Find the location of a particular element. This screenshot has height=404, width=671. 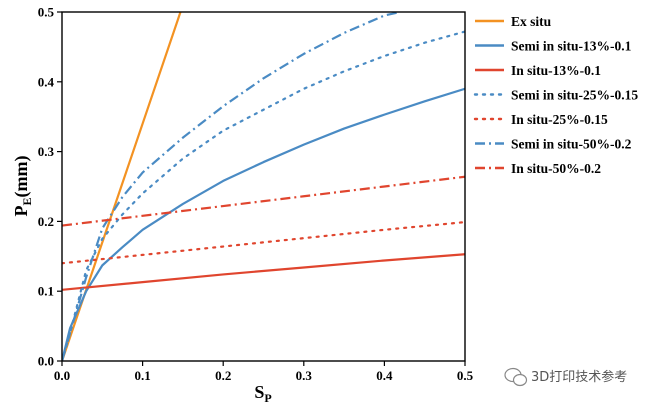

legend-label: In situ-13%-0.1 is located at coordinates (556, 70).